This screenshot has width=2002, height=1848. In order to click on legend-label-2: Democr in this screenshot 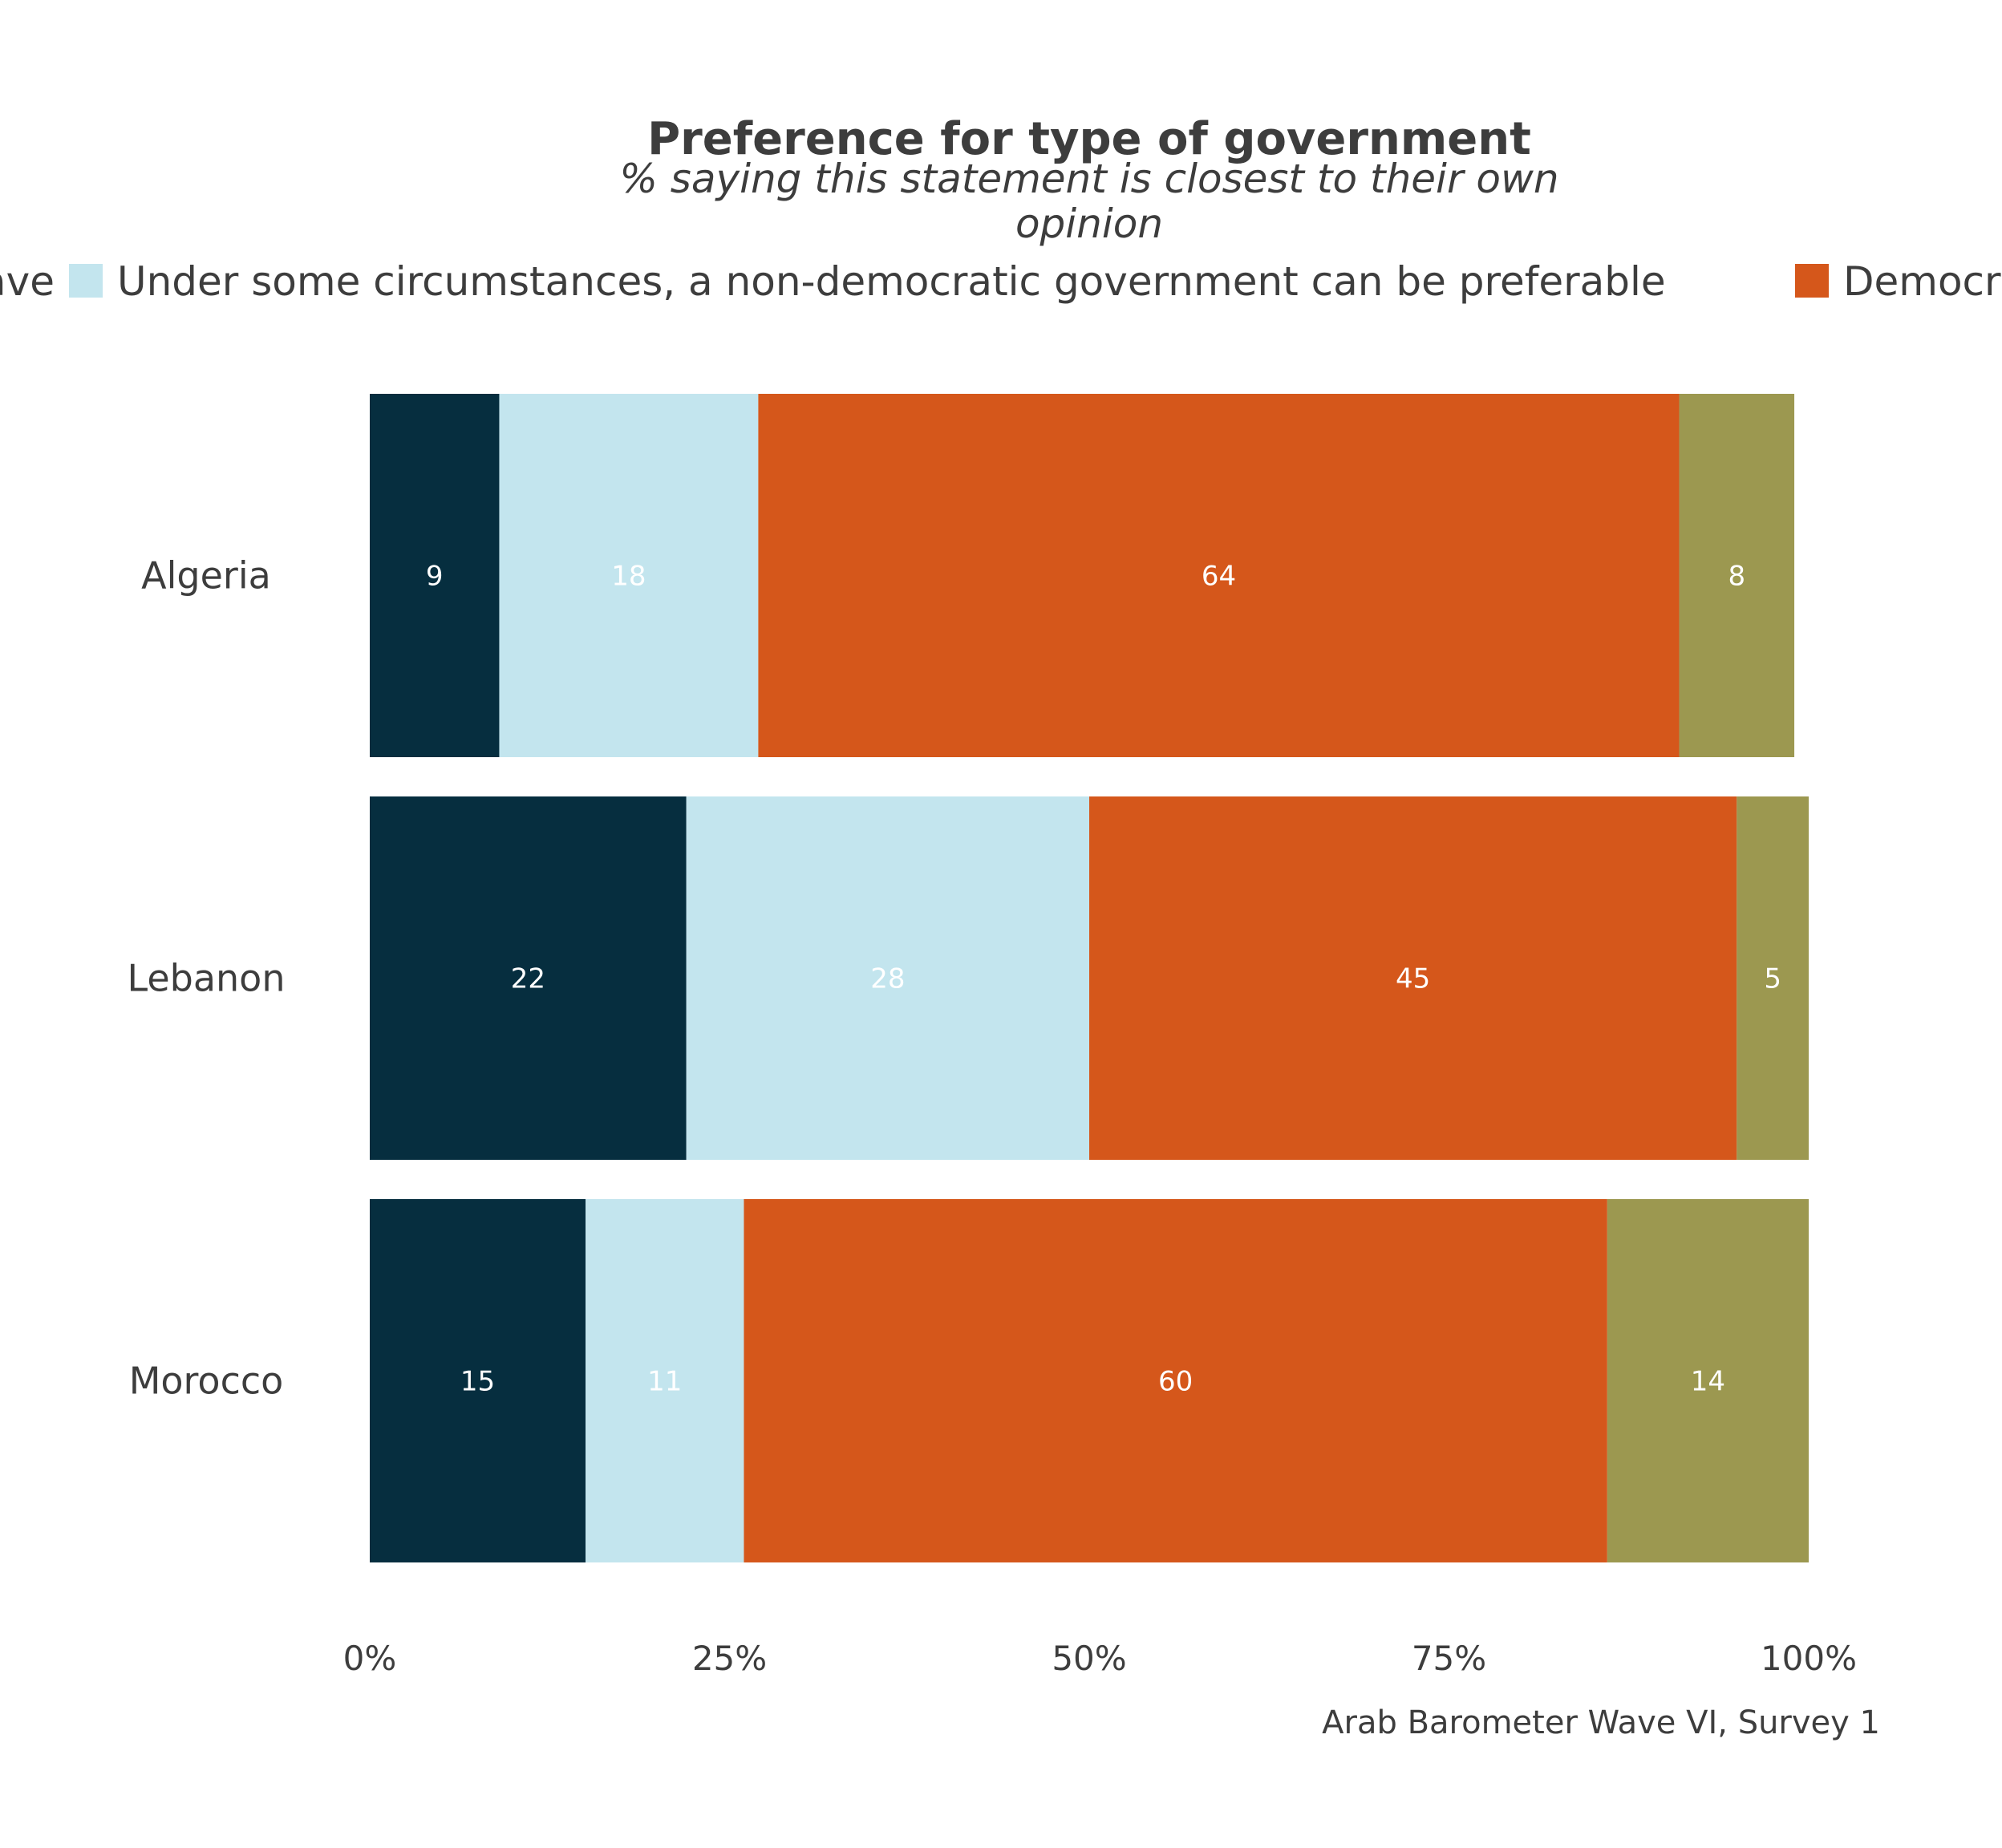, I will do `click(1922, 281)`.